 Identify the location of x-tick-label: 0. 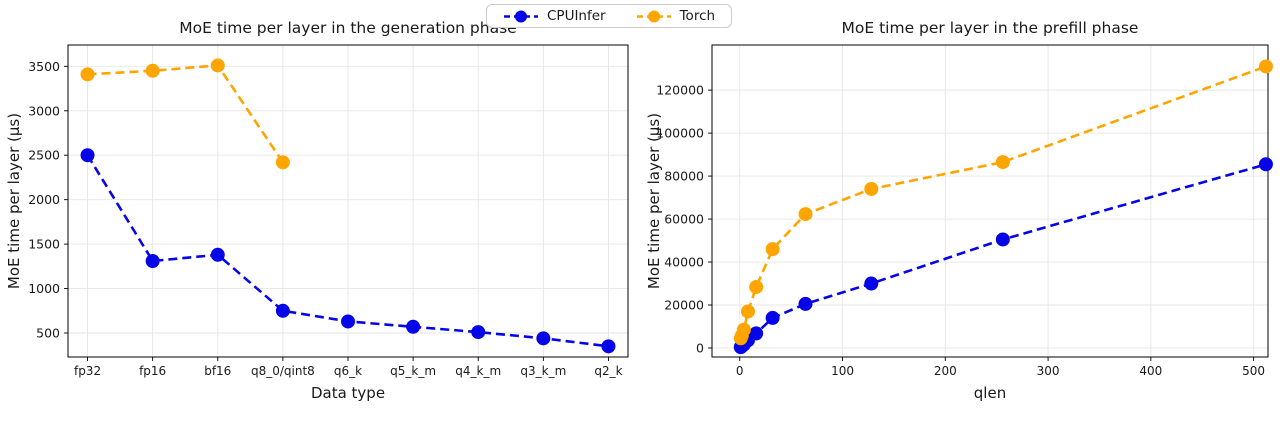
(740, 371).